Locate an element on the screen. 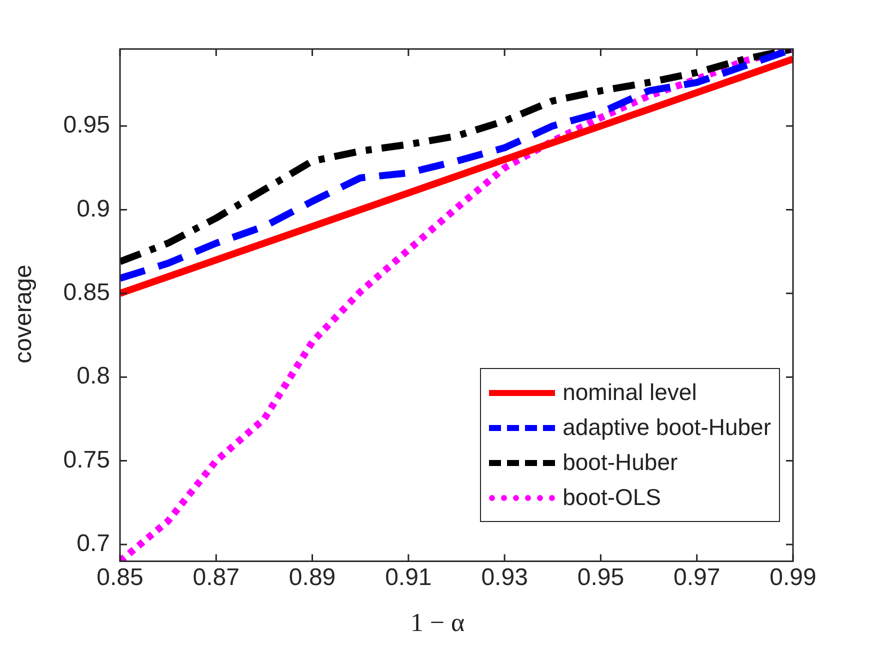 The width and height of the screenshot is (875, 656). x-tick-label: 0.85 is located at coordinates (120, 578).